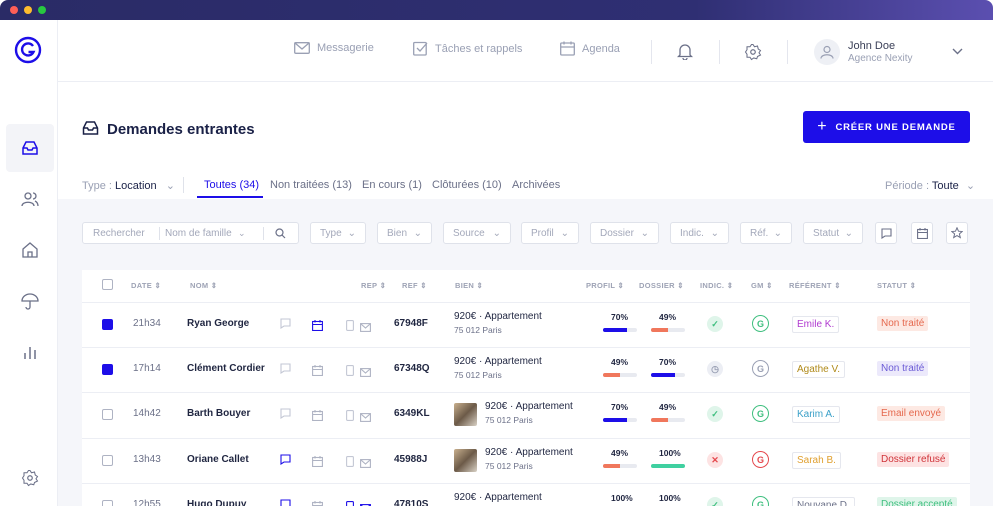 The width and height of the screenshot is (993, 506). What do you see at coordinates (217, 502) in the screenshot?
I see `row-name: Hugo Dupuy` at bounding box center [217, 502].